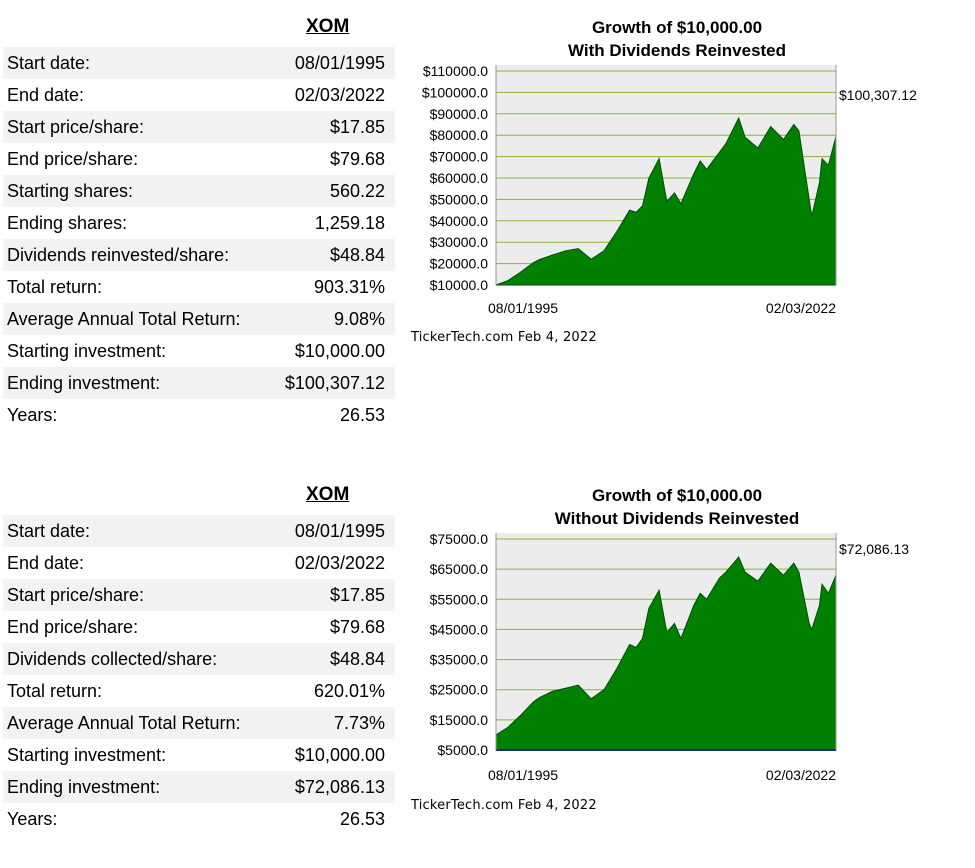 Image resolution: width=975 pixels, height=868 pixels. I want to click on stats-row: Average Annual Total Return: 9.08%, so click(199, 319).